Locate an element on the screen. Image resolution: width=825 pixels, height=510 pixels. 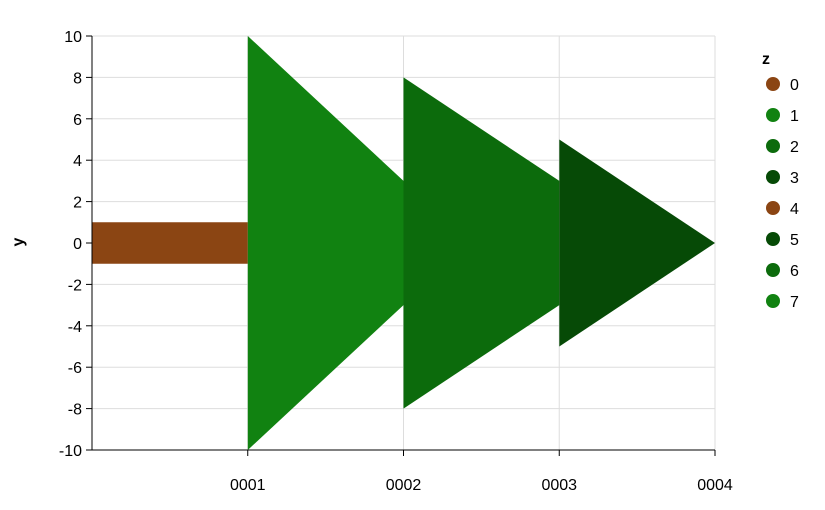
legend: z 0 1 2 3 4 5 6 7 is located at coordinates (780, 181).